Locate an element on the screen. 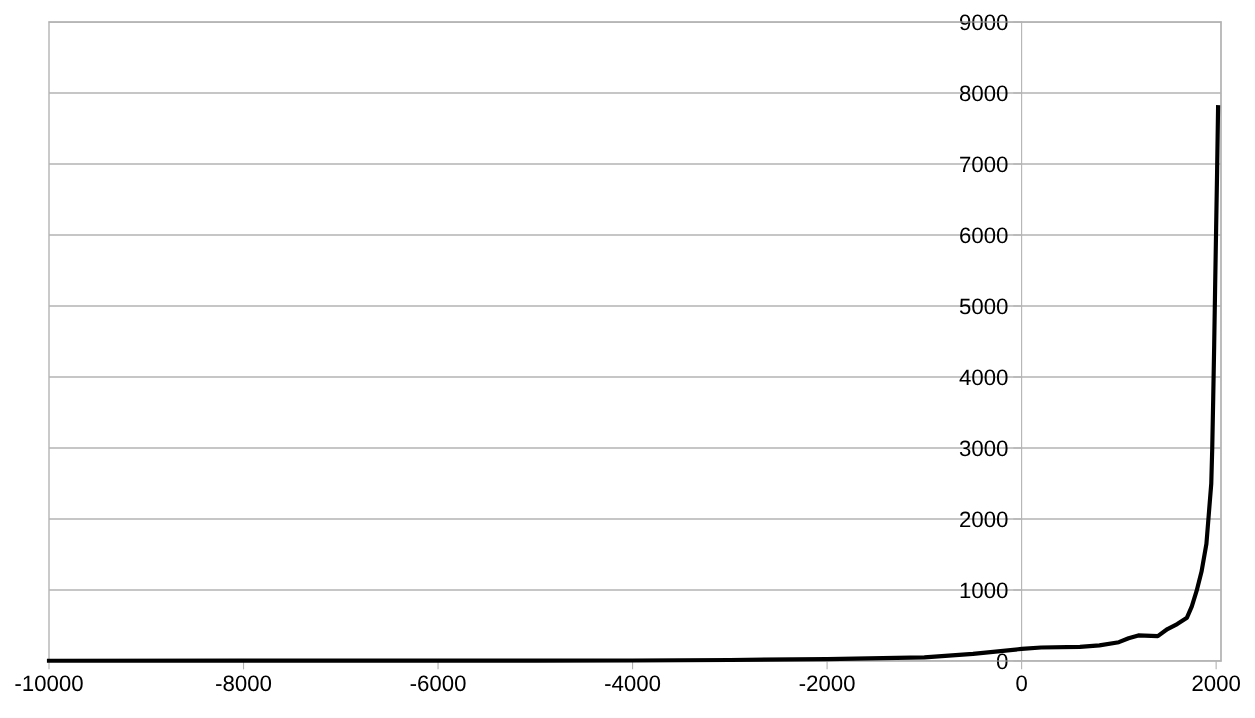  y-tick-label: 5000 is located at coordinates (983, 306).